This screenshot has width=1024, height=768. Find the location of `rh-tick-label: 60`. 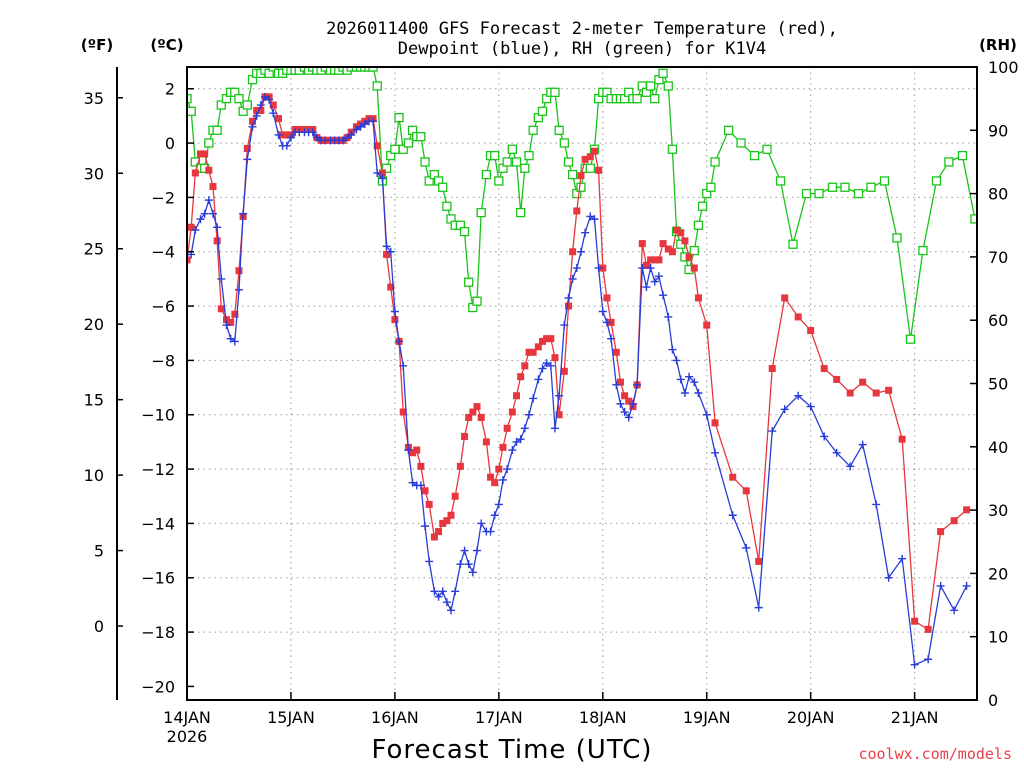

rh-tick-label: 60 is located at coordinates (998, 320).